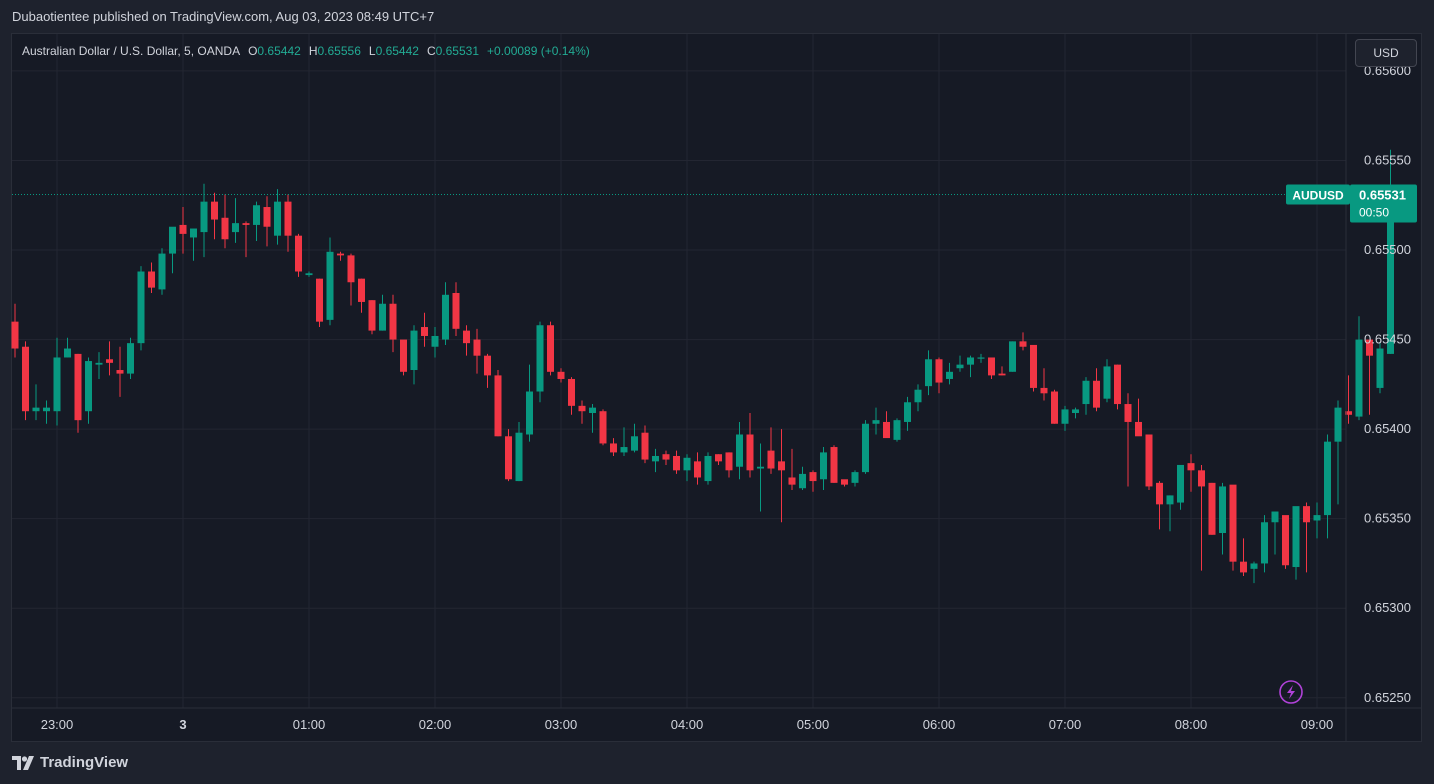  What do you see at coordinates (1386, 53) in the screenshot?
I see `currency-button: USD` at bounding box center [1386, 53].